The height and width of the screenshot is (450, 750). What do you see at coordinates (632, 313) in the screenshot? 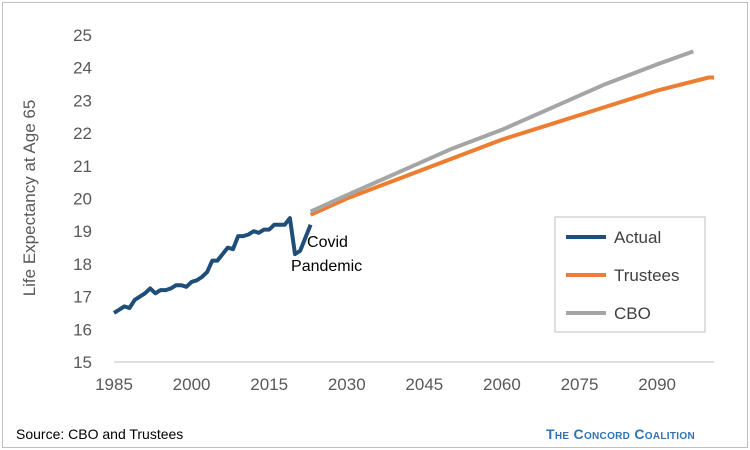
I see `legend-label-cbo: CBO` at bounding box center [632, 313].